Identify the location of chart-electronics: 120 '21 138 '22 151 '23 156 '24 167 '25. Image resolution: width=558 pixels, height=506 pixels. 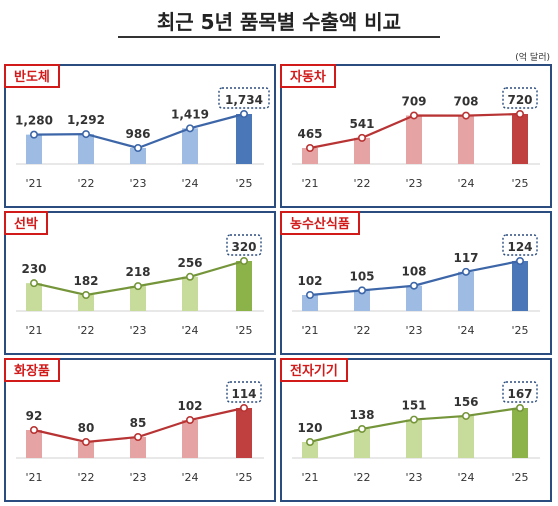
(416, 432).